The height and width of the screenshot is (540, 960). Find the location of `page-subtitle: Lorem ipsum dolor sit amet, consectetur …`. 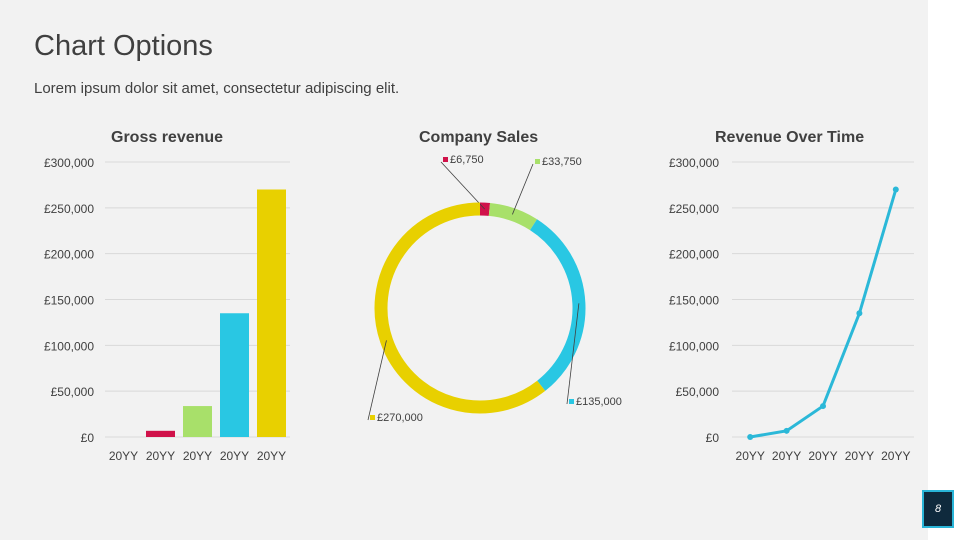

page-subtitle: Lorem ipsum dolor sit amet, consectetur … is located at coordinates (217, 88).